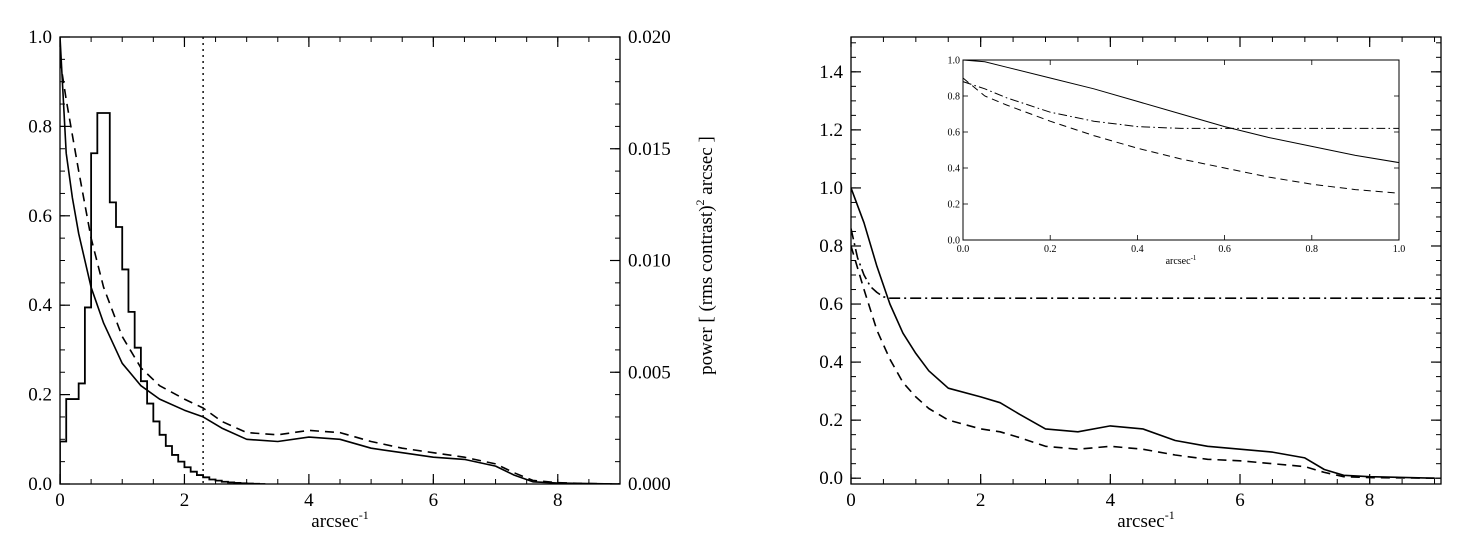 The width and height of the screenshot is (1479, 547). I want to click on inset-dashed-series, so click(1181, 135).